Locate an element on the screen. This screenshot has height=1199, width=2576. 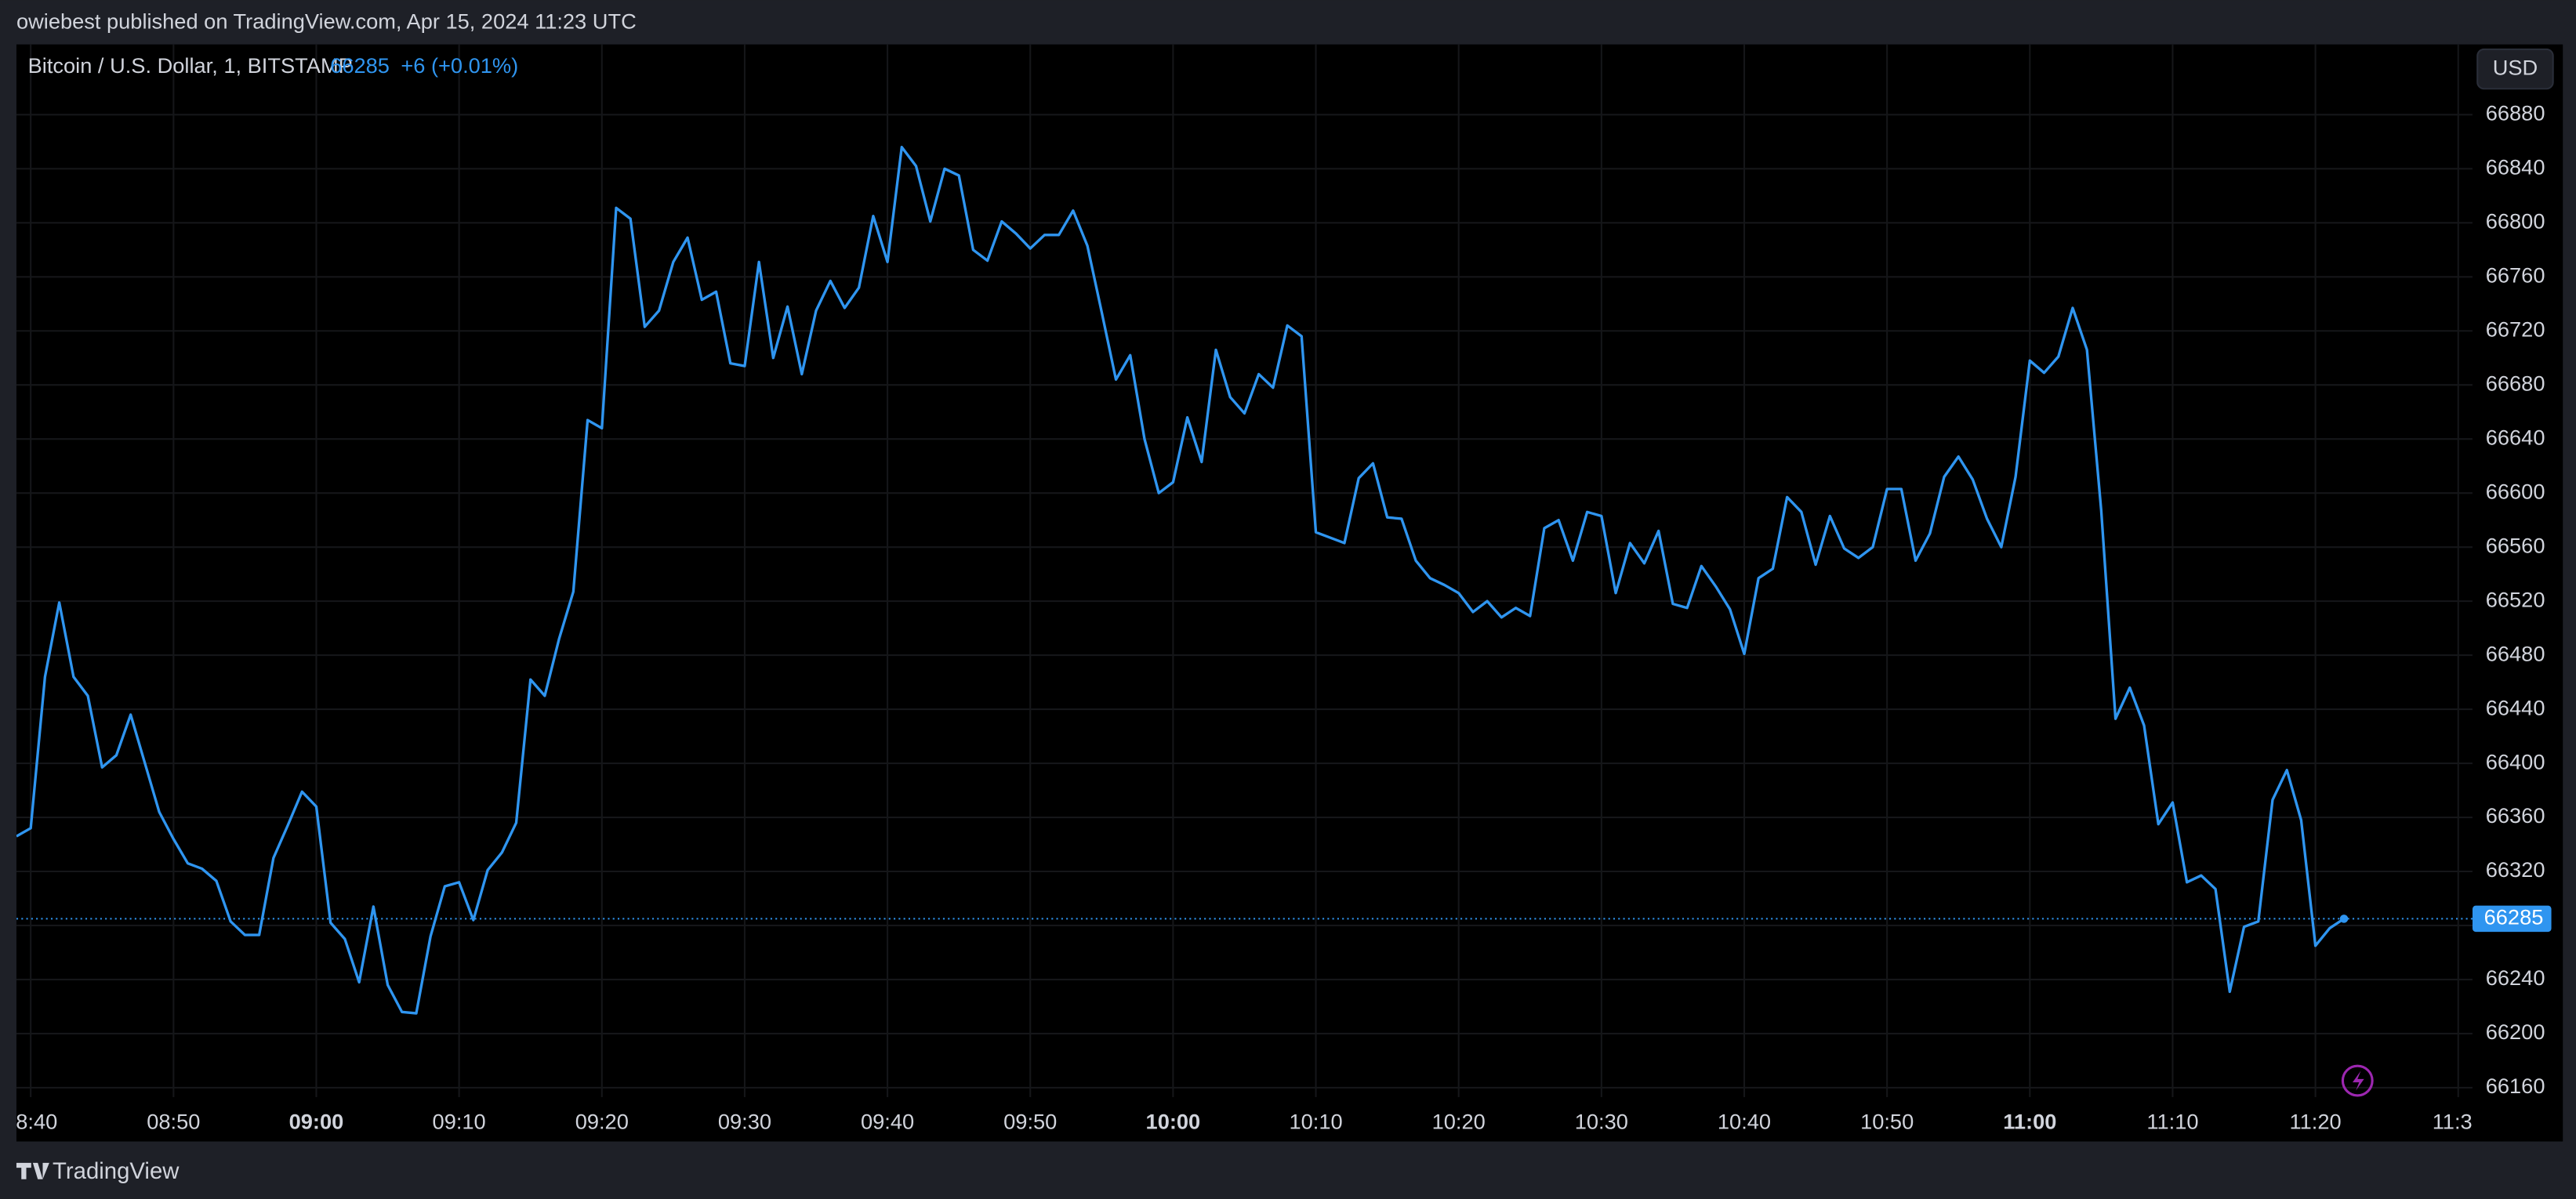
y-tick-label: 66640 is located at coordinates (2515, 437).